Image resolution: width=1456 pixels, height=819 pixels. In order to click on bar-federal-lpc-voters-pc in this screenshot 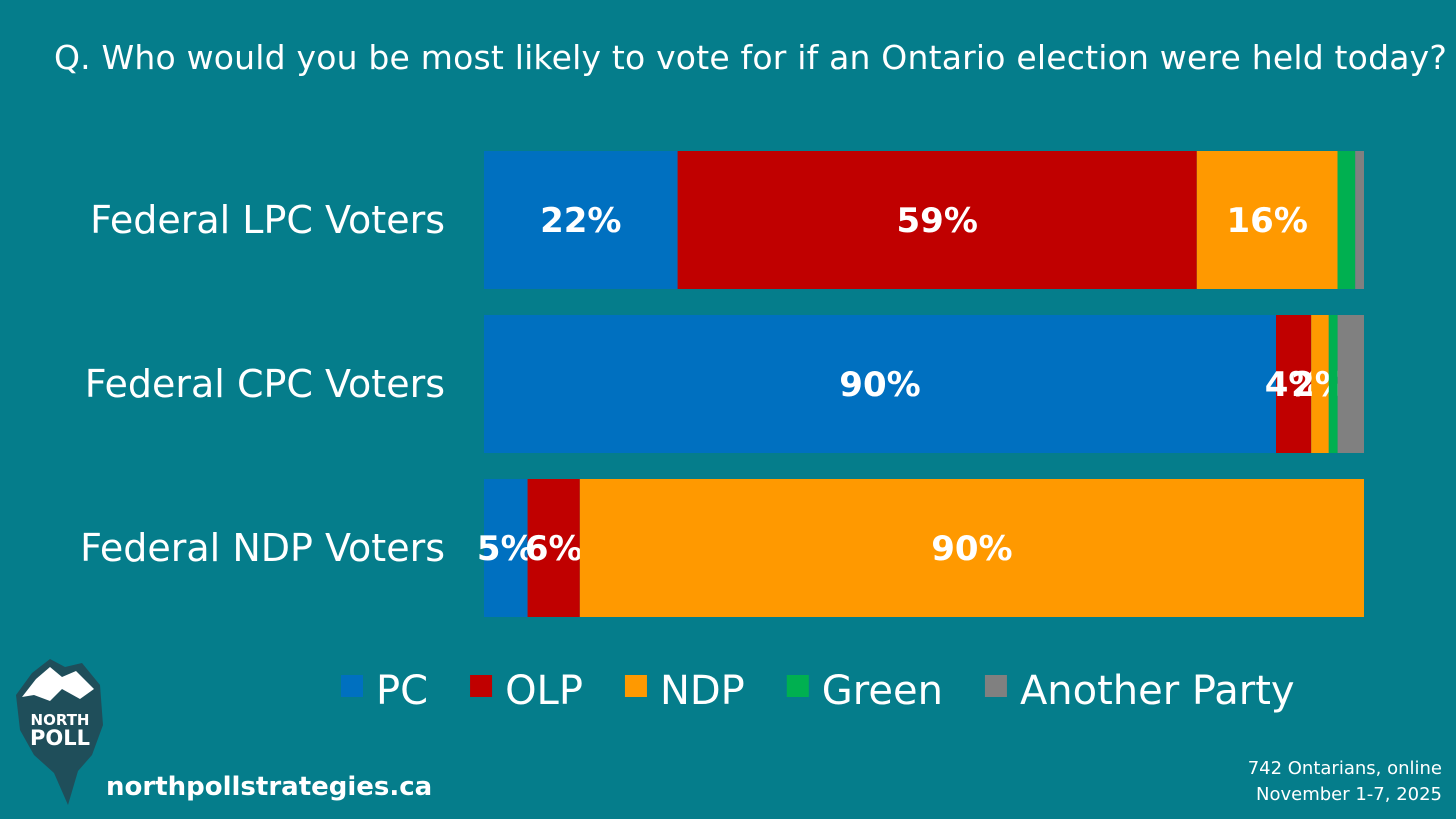, I will do `click(581, 220)`.